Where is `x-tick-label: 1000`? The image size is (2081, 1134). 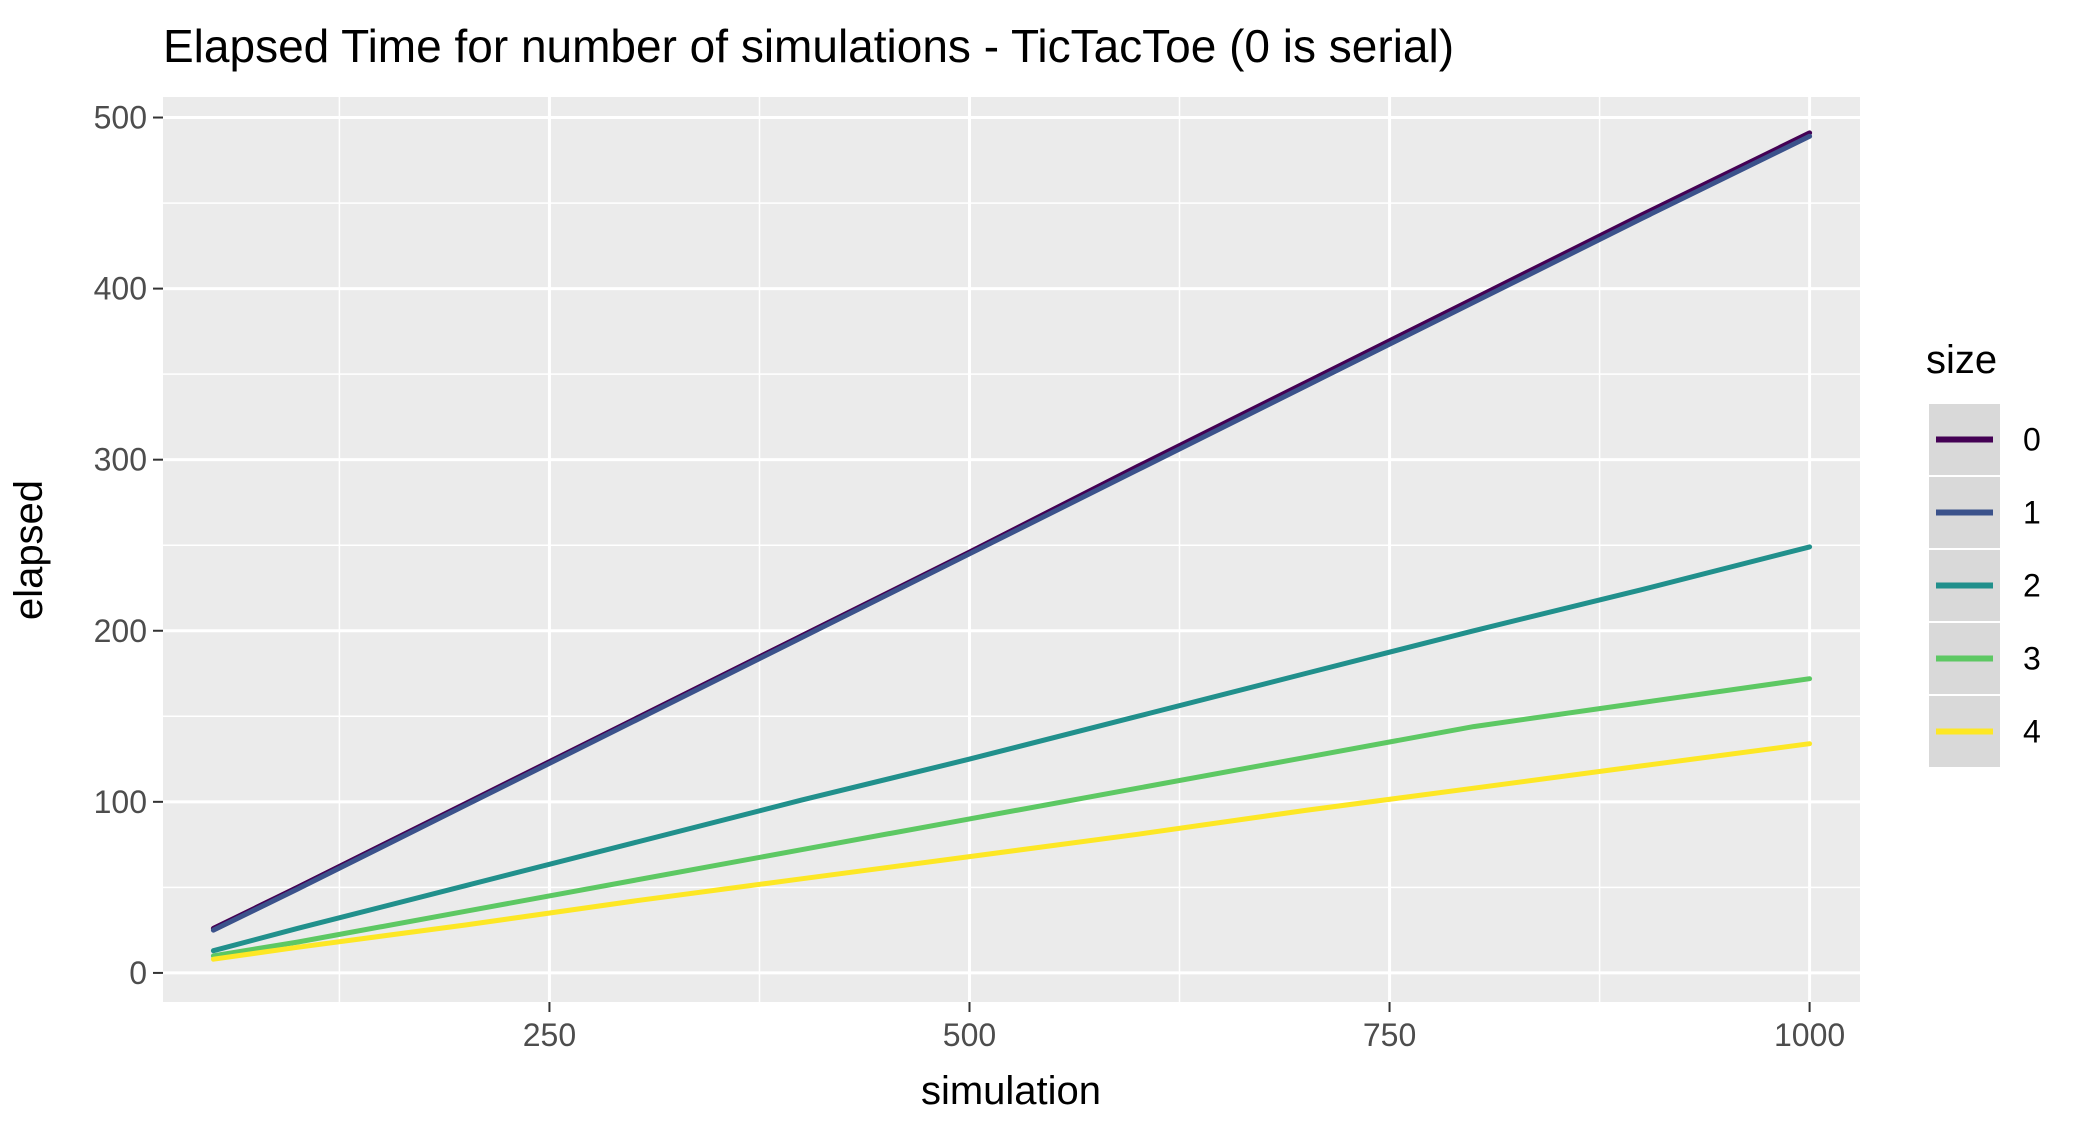
x-tick-label: 1000 is located at coordinates (1809, 1035).